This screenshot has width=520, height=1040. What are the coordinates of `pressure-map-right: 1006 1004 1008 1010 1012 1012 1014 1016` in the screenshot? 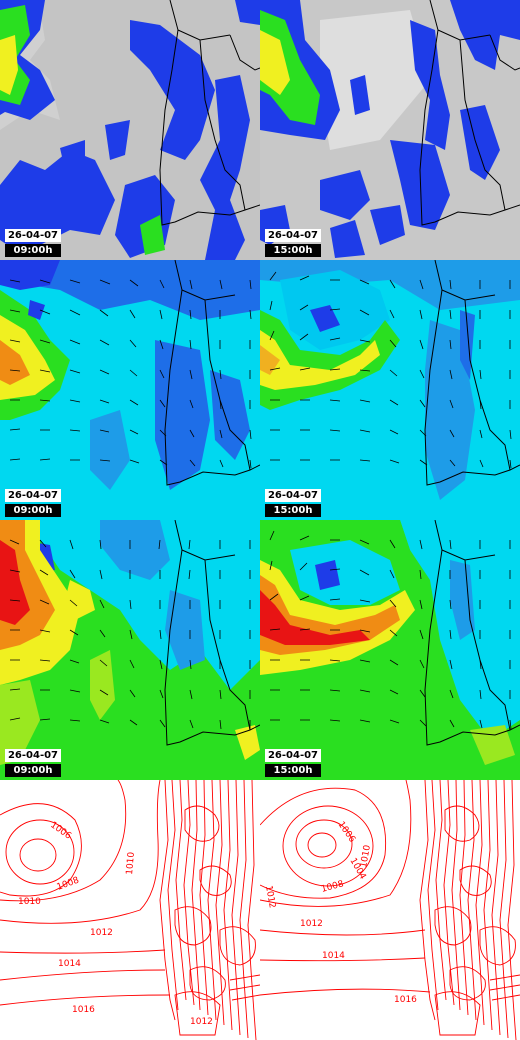 It's located at (390, 910).